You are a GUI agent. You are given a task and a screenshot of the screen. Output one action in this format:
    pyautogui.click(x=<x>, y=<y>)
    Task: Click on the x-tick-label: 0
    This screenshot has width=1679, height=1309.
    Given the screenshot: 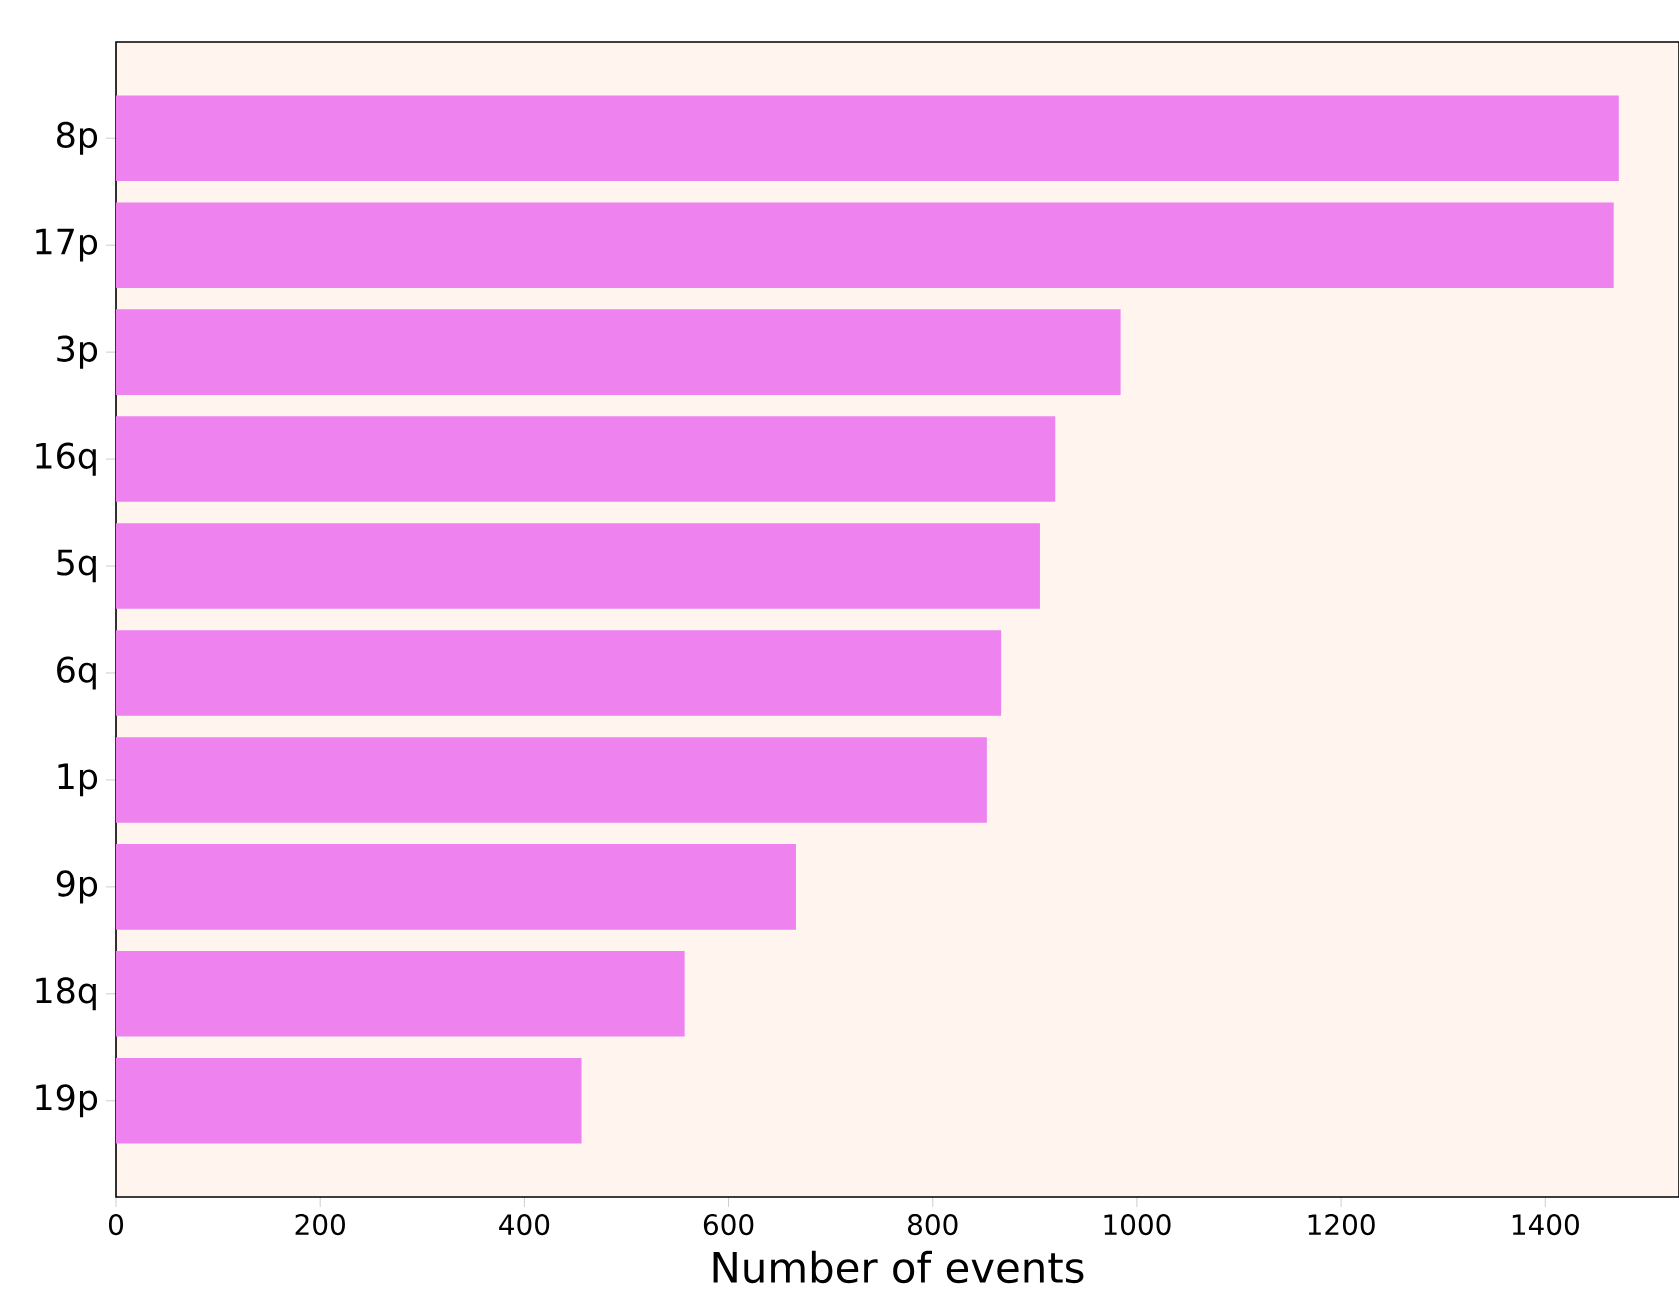 What is the action you would take?
    pyautogui.click(x=116, y=1225)
    